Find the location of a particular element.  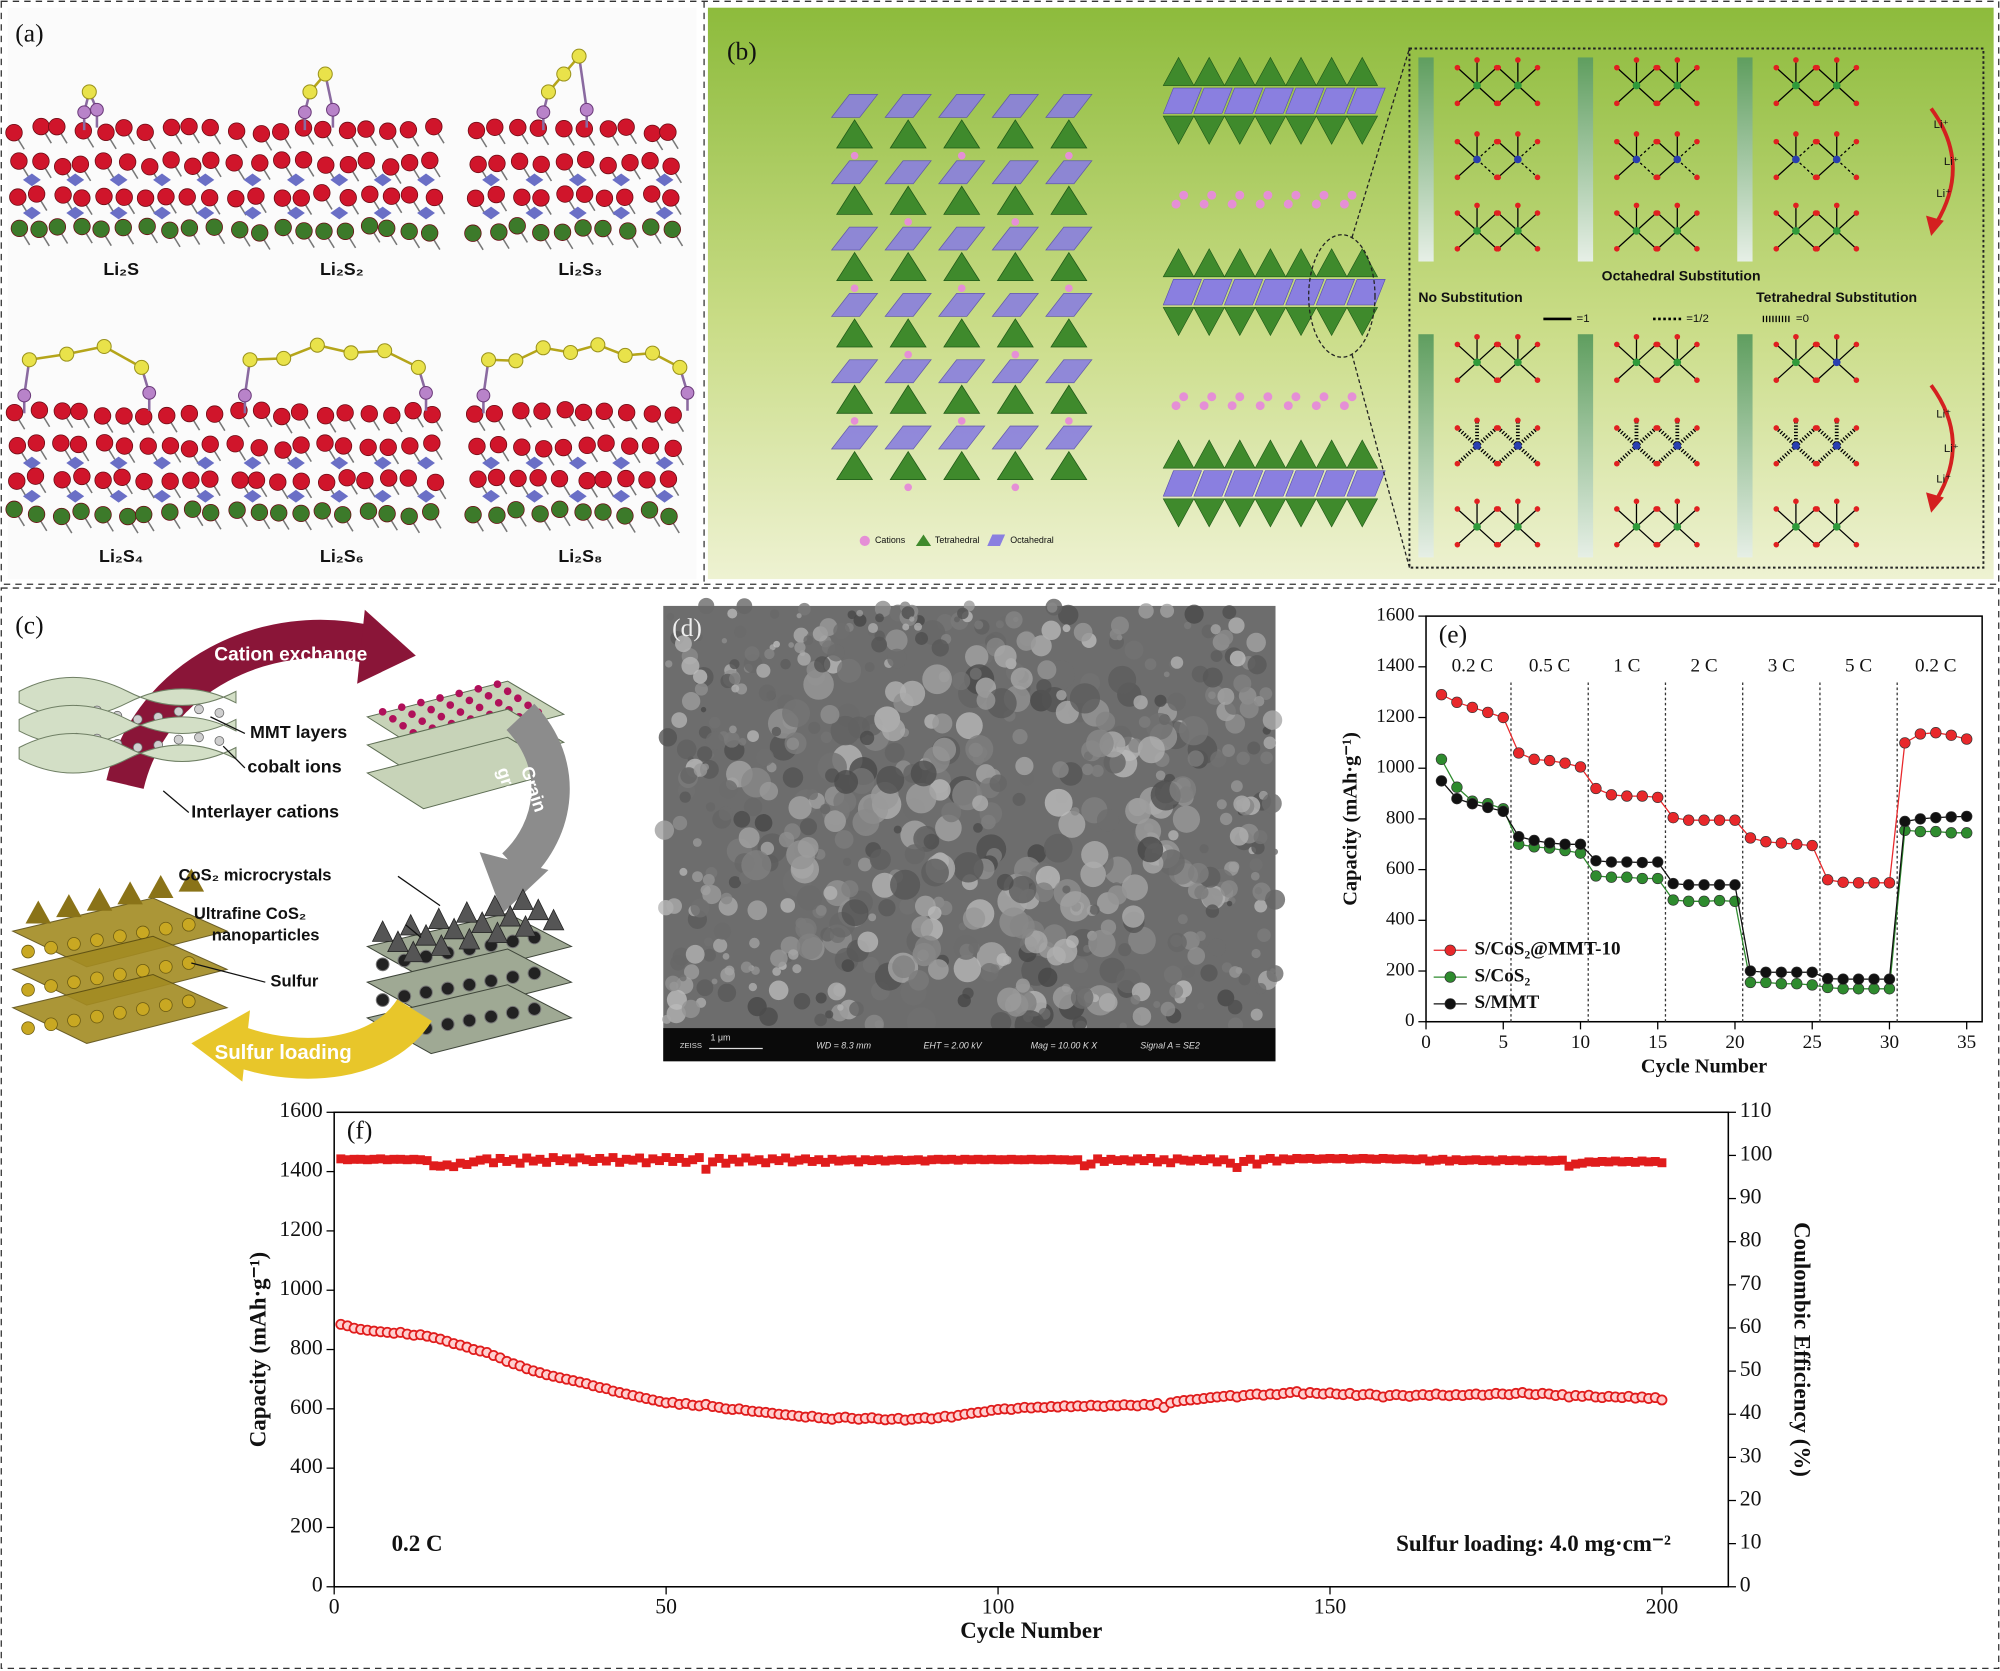

callout: MMT layers is located at coordinates (298, 732).